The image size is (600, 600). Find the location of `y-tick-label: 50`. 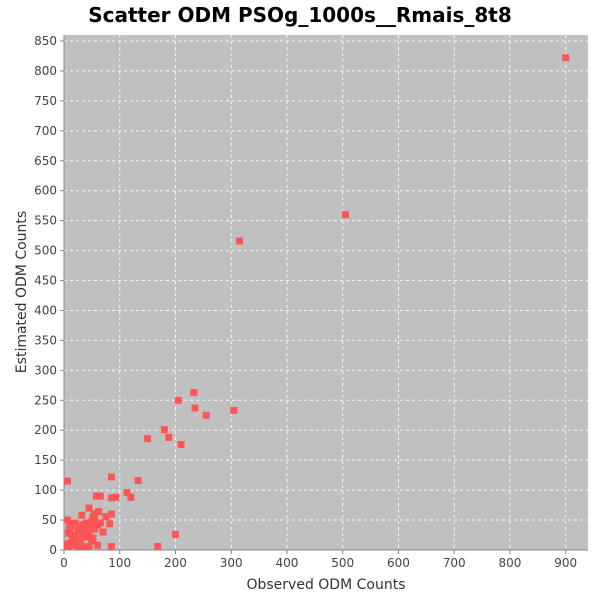

y-tick-label: 50 is located at coordinates (49, 520).